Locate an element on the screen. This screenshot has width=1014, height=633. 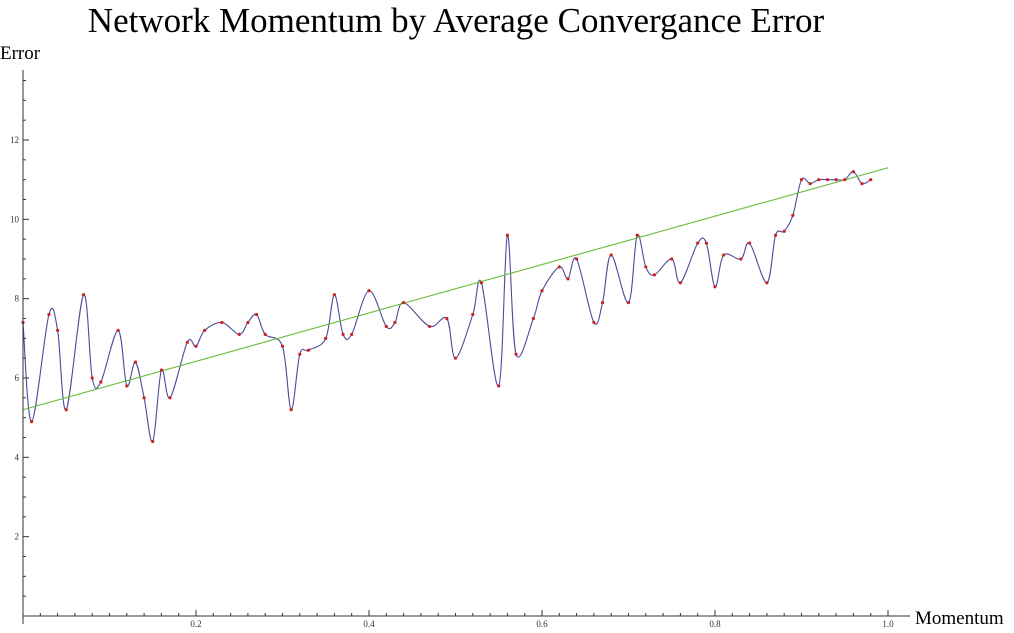
y-tick-label: 12 is located at coordinates (14, 140).